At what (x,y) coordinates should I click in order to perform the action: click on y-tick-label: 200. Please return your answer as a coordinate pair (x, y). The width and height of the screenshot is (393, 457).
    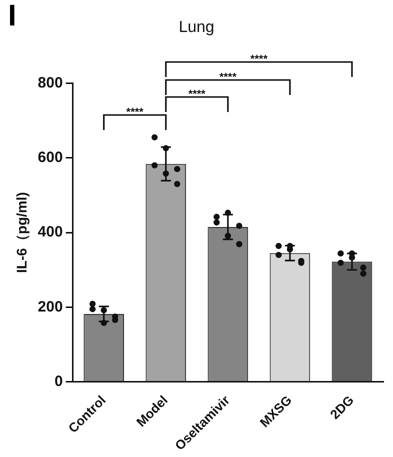
    Looking at the image, I should click on (50, 307).